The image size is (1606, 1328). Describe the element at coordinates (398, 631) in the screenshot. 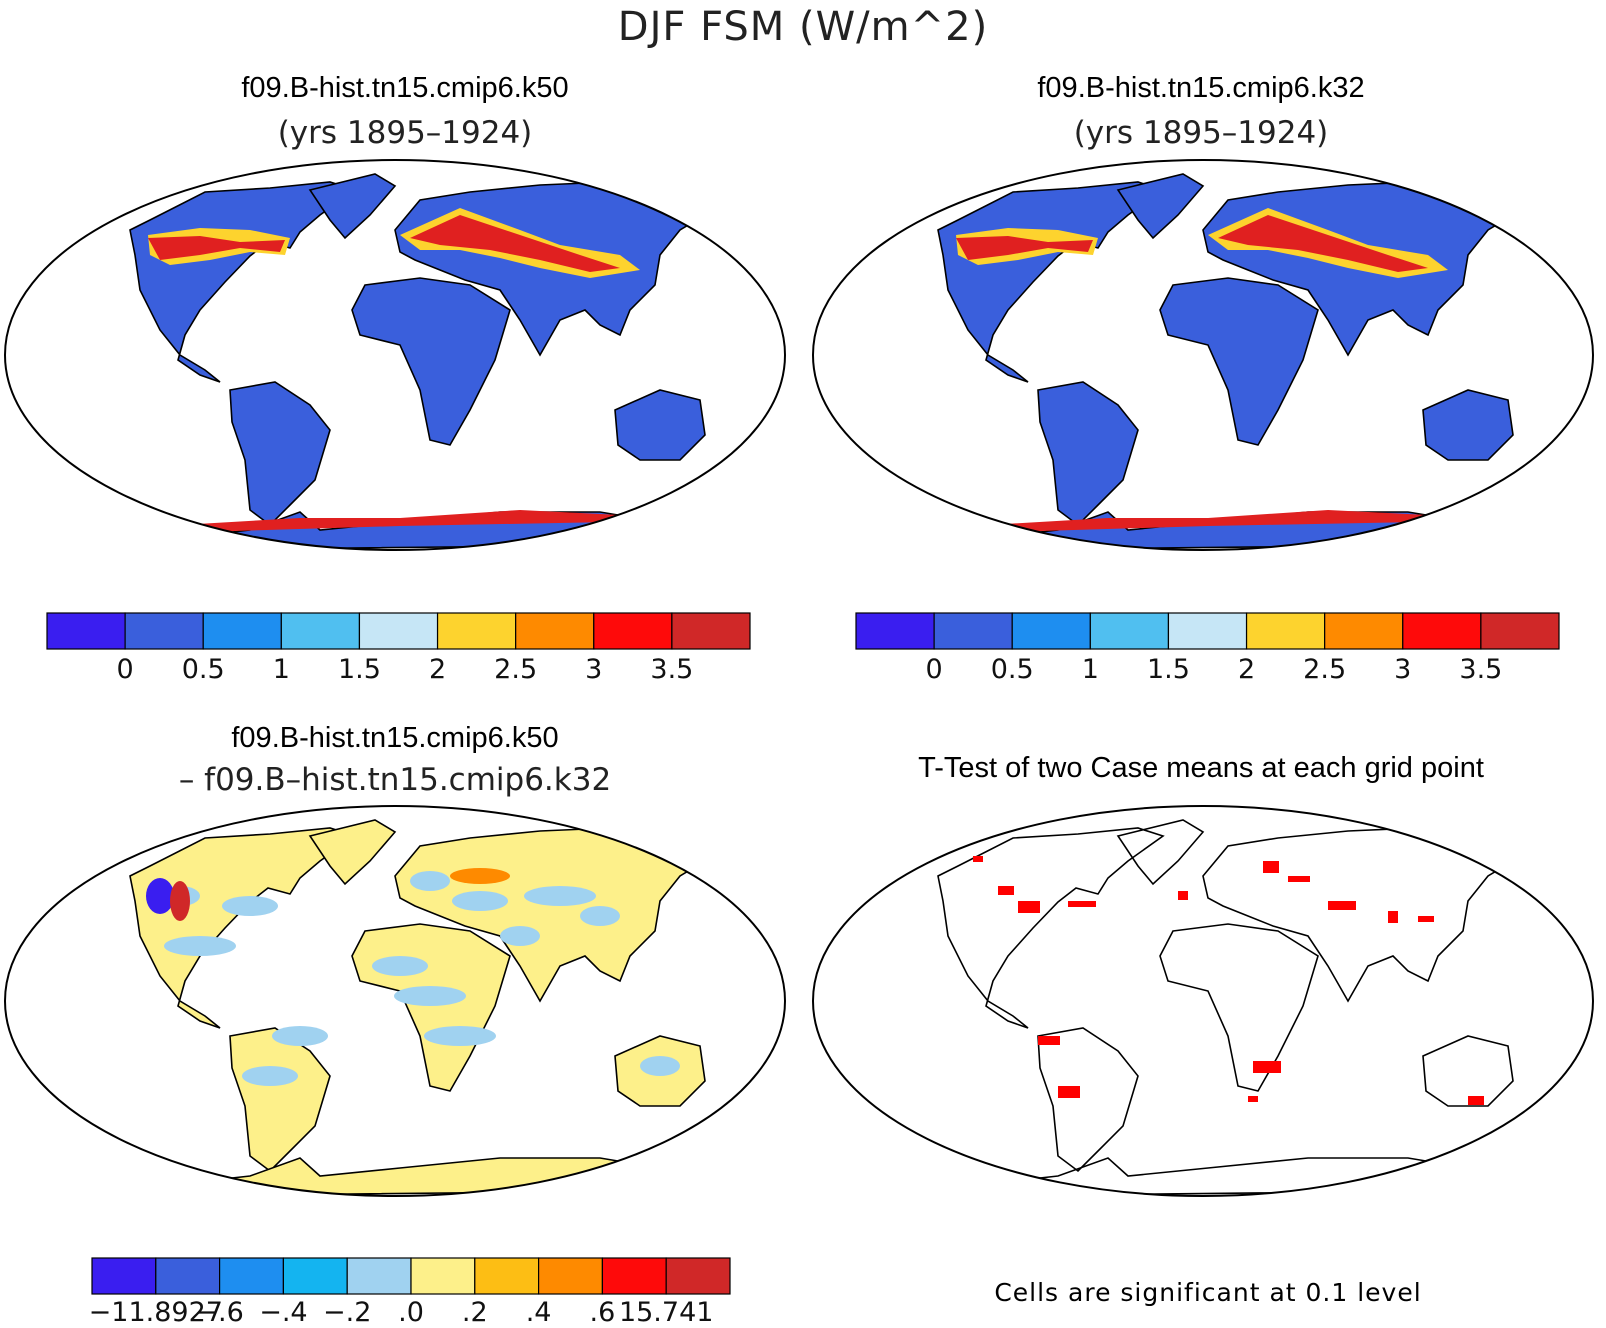

I see `colorbar-k50` at that location.